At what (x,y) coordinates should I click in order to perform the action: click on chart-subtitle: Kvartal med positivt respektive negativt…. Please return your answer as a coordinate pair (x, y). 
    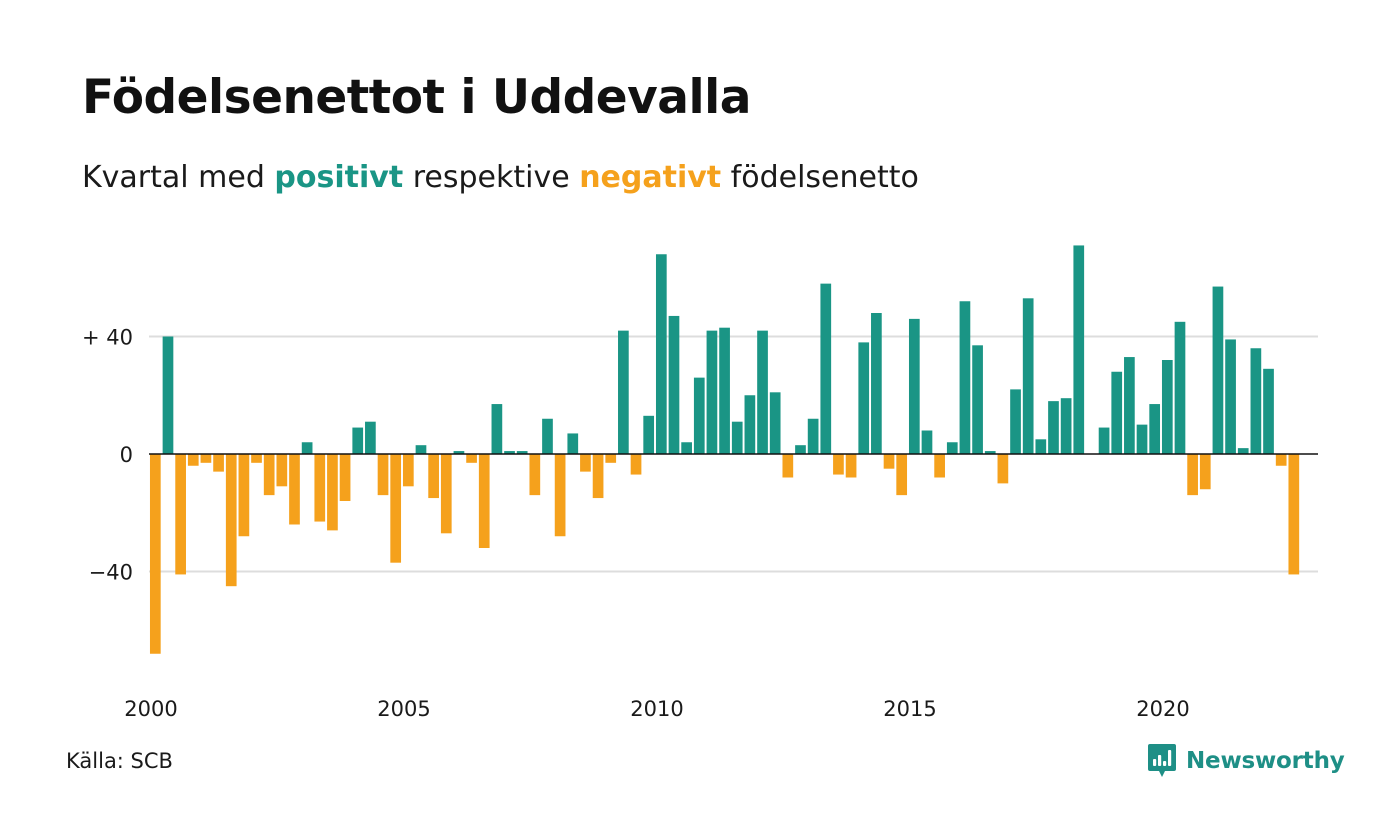
    Looking at the image, I should click on (500, 177).